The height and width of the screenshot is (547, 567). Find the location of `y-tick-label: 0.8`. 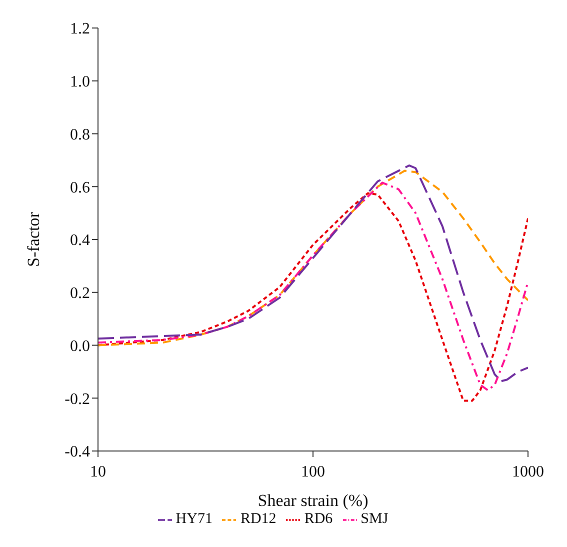

y-tick-label: 0.8 is located at coordinates (80, 135).